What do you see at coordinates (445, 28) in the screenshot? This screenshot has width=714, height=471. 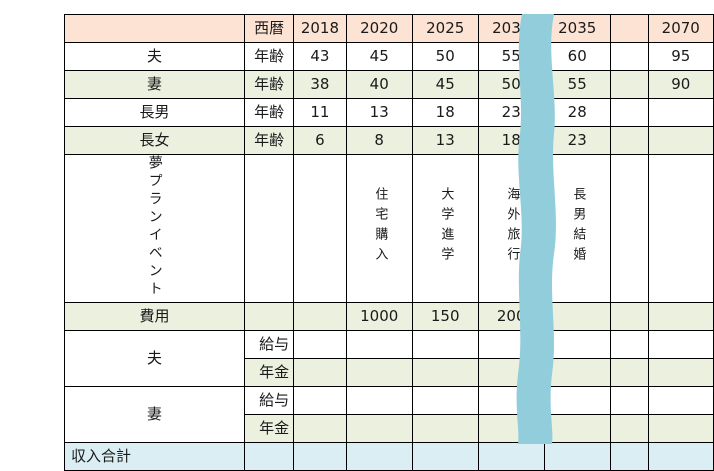 I see `year-cell: 2025` at bounding box center [445, 28].